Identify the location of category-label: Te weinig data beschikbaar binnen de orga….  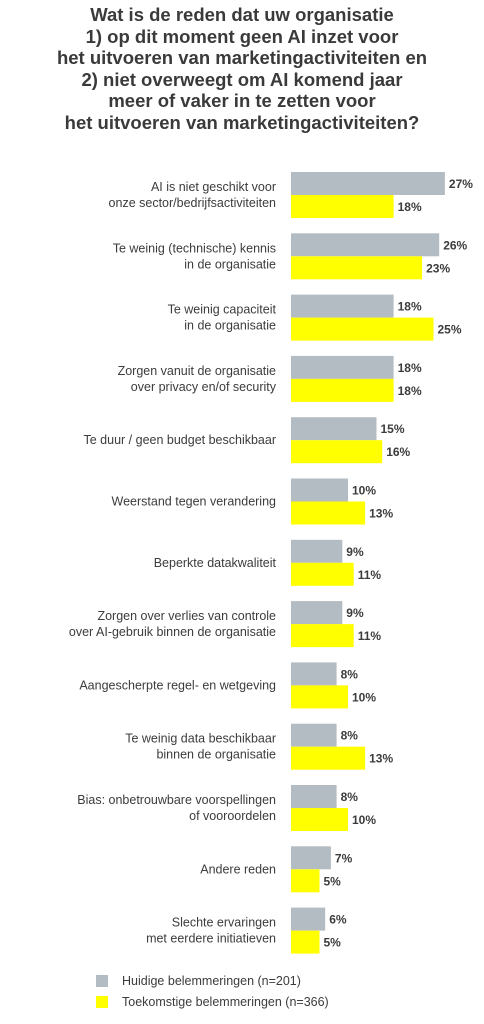
(200, 747).